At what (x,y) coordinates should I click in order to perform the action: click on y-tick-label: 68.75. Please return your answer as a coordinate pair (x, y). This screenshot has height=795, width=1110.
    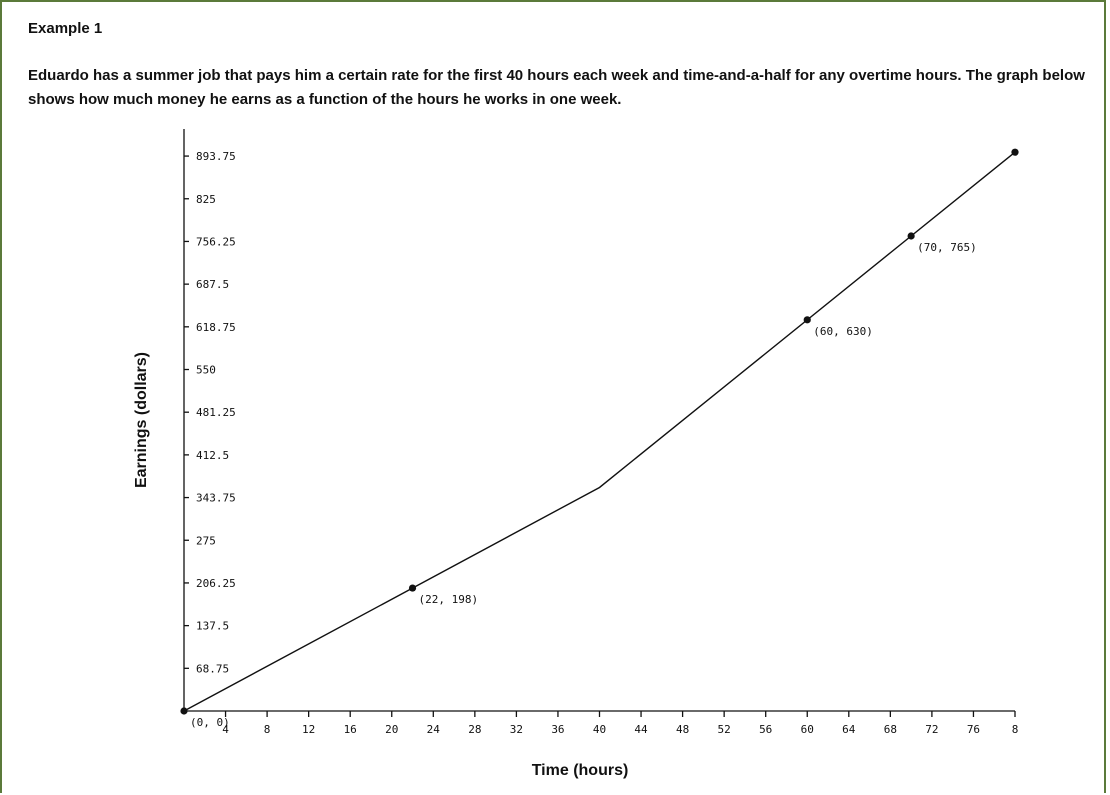
    Looking at the image, I should click on (212, 668).